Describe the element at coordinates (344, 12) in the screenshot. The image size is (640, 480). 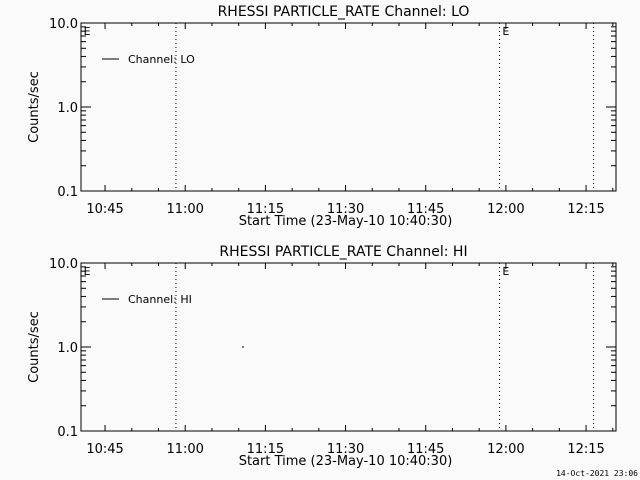
I see `chart-title: RHESSI PARTICLE_RATE Channel: LO` at that location.